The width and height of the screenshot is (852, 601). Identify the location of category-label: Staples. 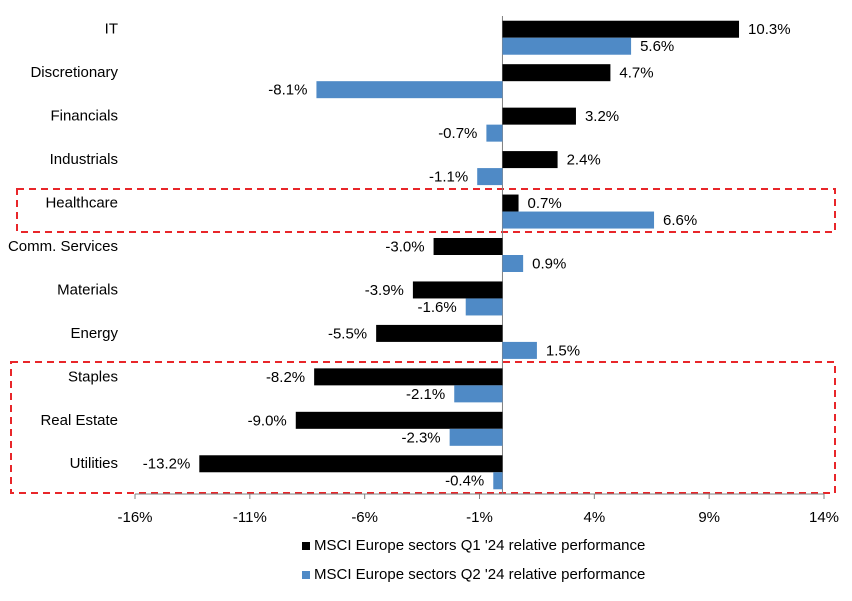
(93, 376).